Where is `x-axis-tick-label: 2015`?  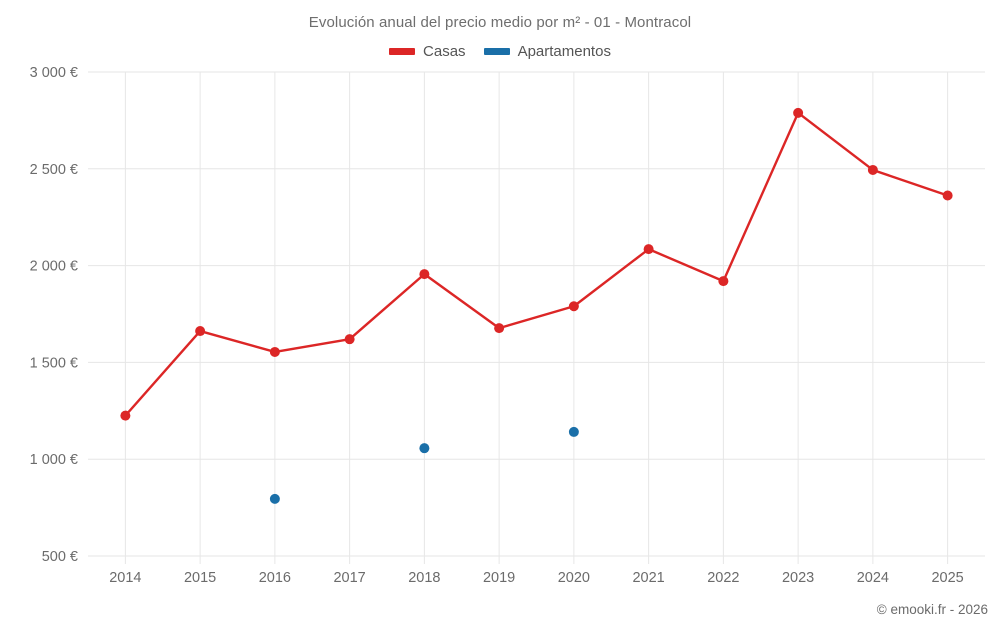
x-axis-tick-label: 2015 is located at coordinates (200, 578).